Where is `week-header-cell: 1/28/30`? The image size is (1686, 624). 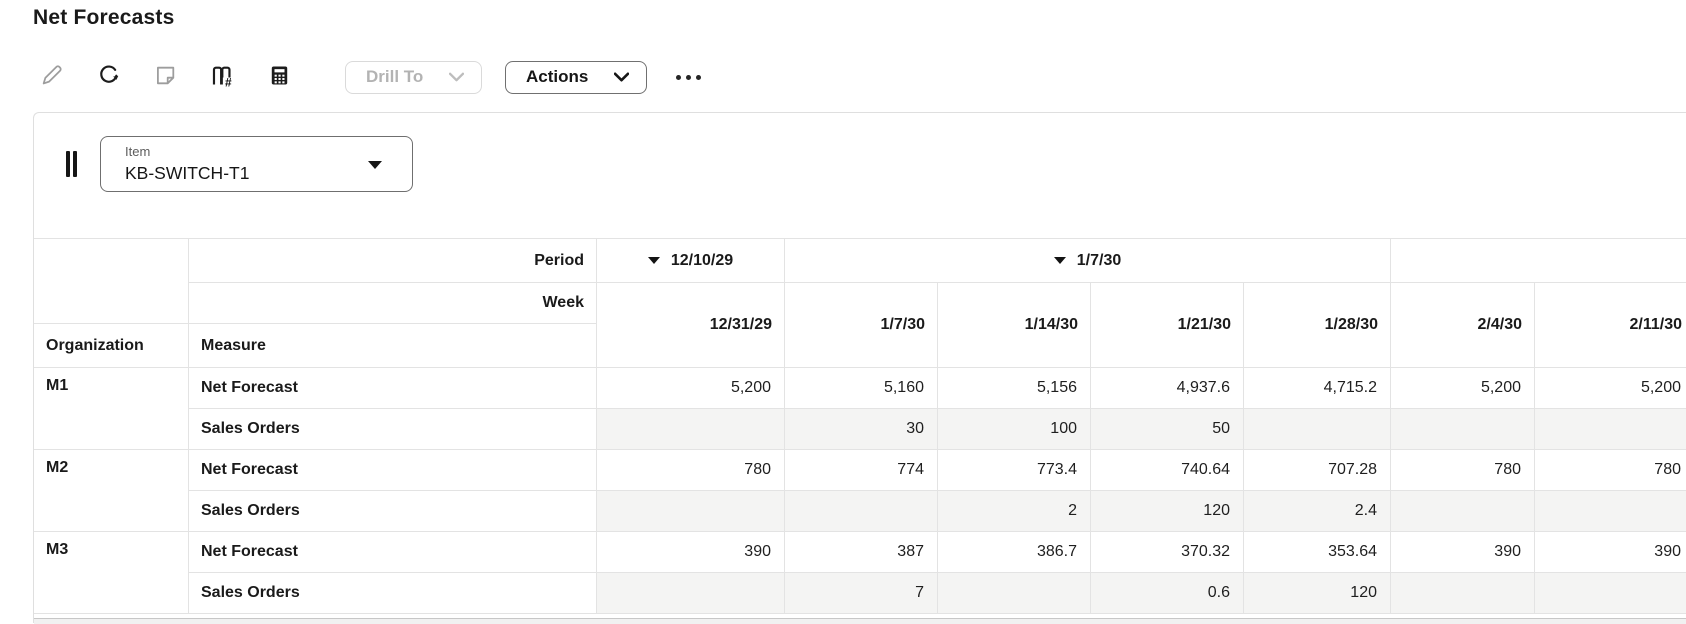
week-header-cell: 1/28/30 is located at coordinates (1317, 325).